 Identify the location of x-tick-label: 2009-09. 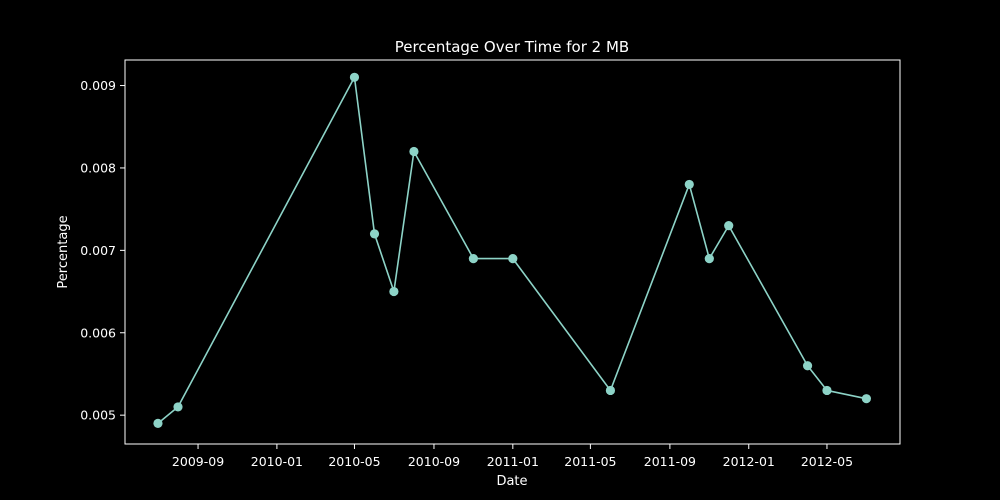
(198, 461).